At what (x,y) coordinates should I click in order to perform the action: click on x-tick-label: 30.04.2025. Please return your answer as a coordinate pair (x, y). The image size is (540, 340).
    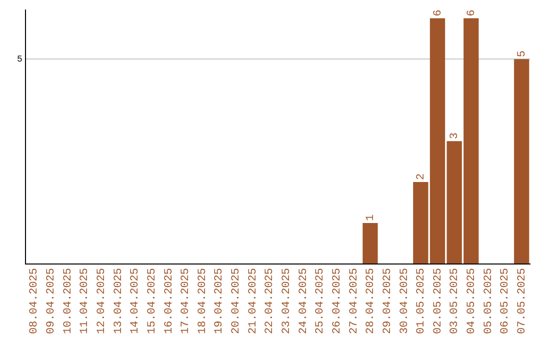
    Looking at the image, I should click on (404, 301).